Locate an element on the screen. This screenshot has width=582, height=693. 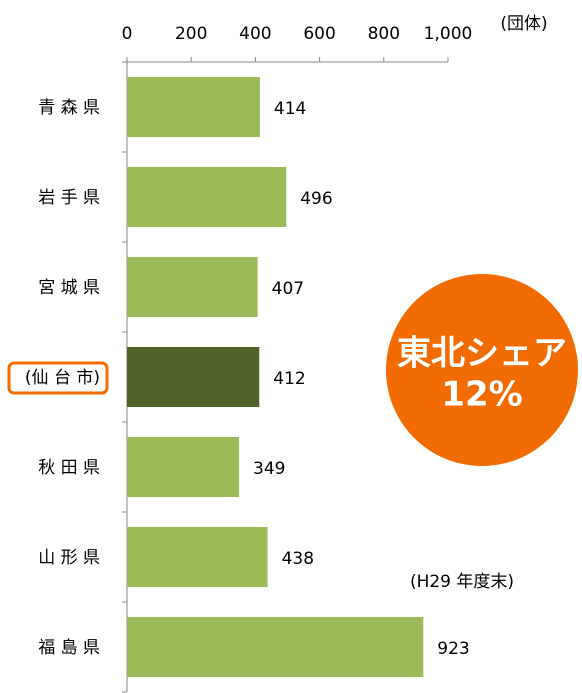
y-tick-label: 岩 手 県 is located at coordinates (69, 198).